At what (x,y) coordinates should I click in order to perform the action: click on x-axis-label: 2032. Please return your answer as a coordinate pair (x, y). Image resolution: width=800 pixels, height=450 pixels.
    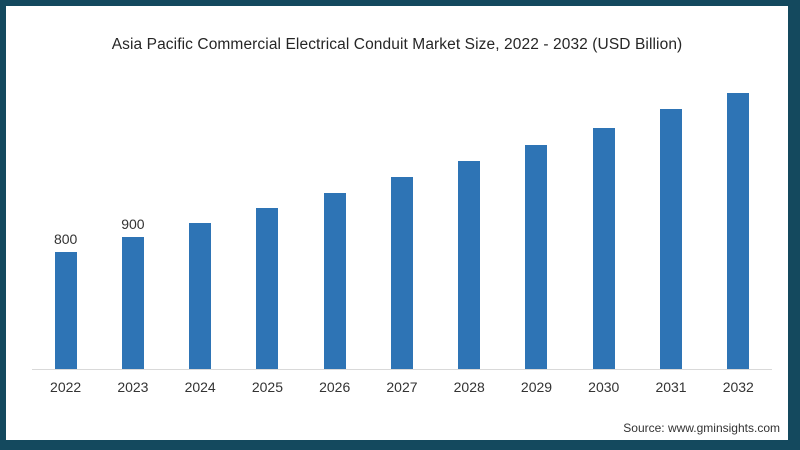
    Looking at the image, I should click on (738, 387).